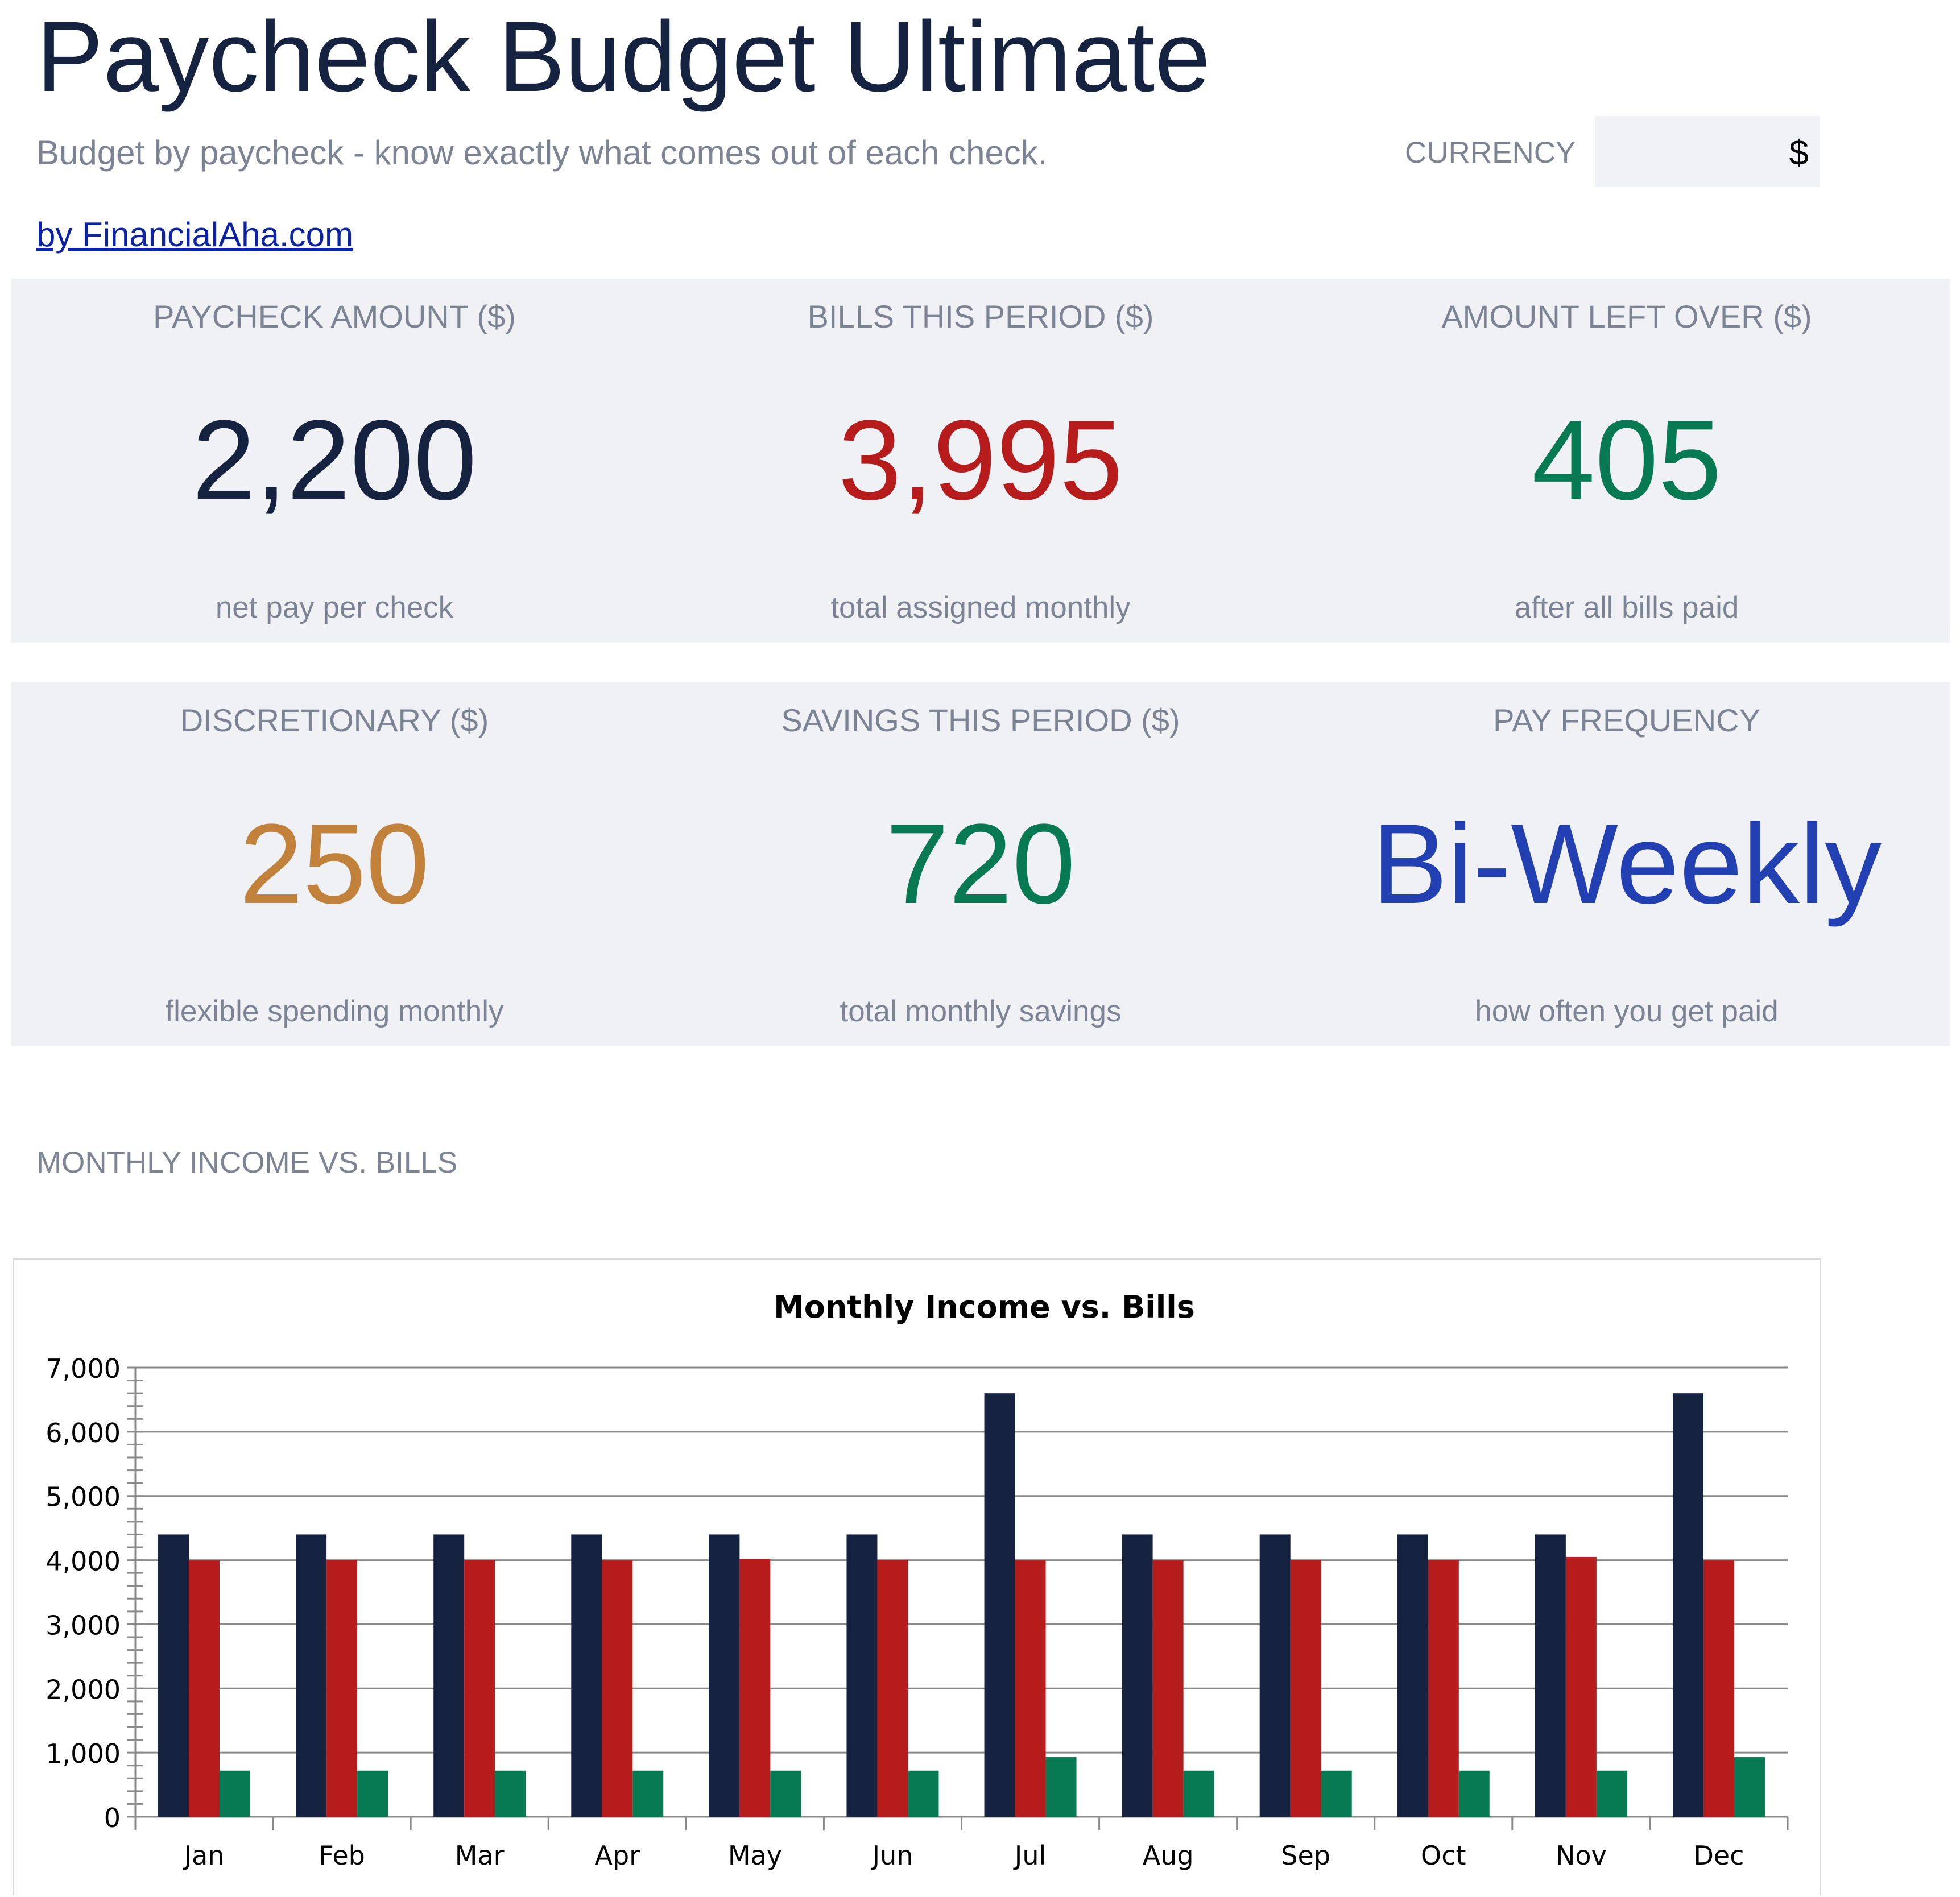  Describe the element at coordinates (623, 57) in the screenshot. I see `page-title: Paycheck Budget Ultimate` at that location.